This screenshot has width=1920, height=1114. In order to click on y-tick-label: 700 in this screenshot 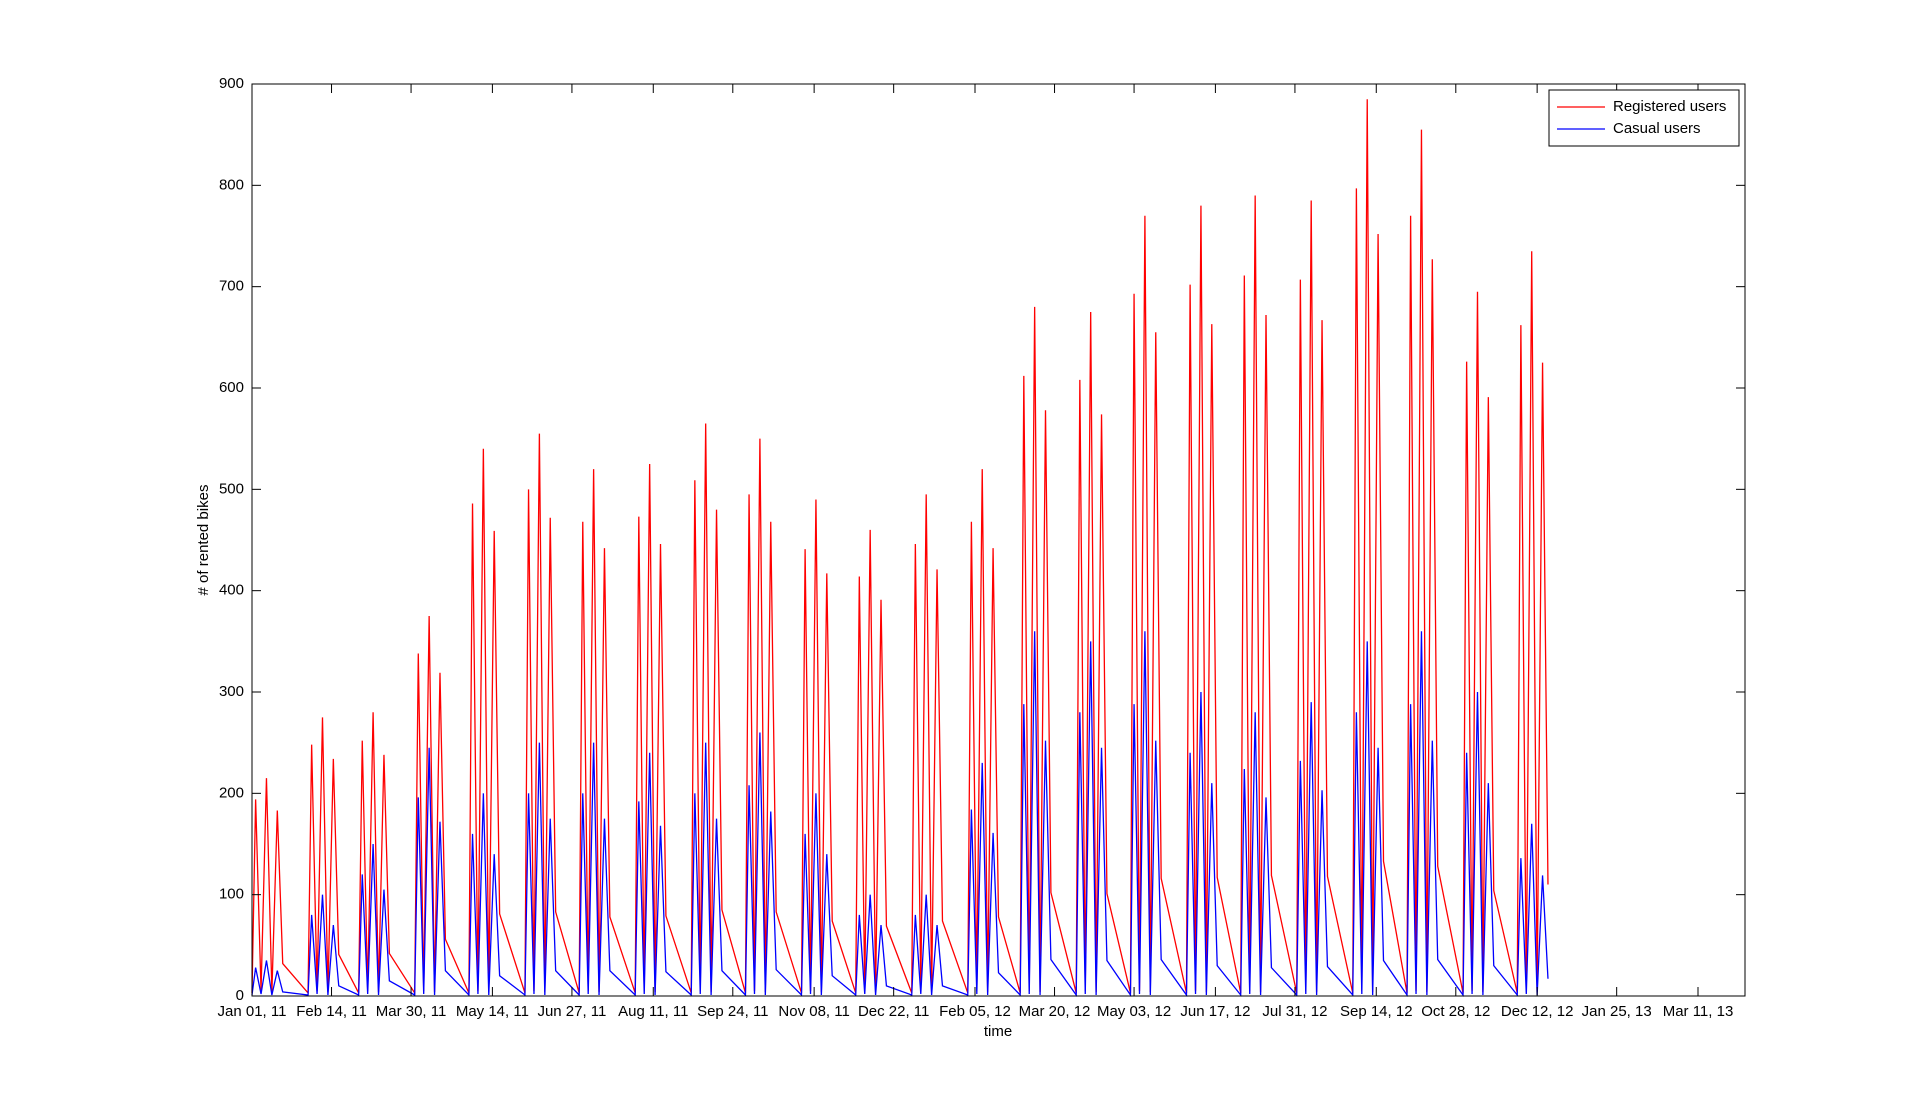, I will do `click(231, 286)`.